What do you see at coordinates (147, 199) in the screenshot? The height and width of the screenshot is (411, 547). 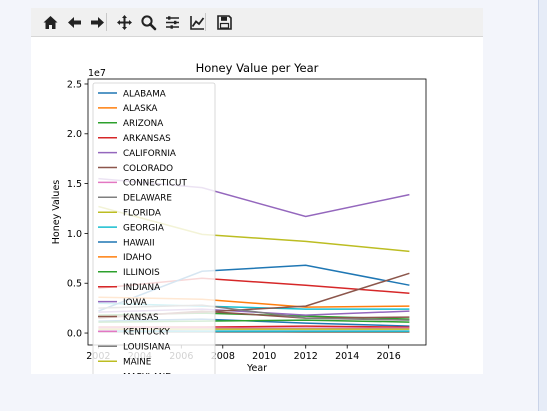 I see `legend-entry: DELAWARE` at bounding box center [147, 199].